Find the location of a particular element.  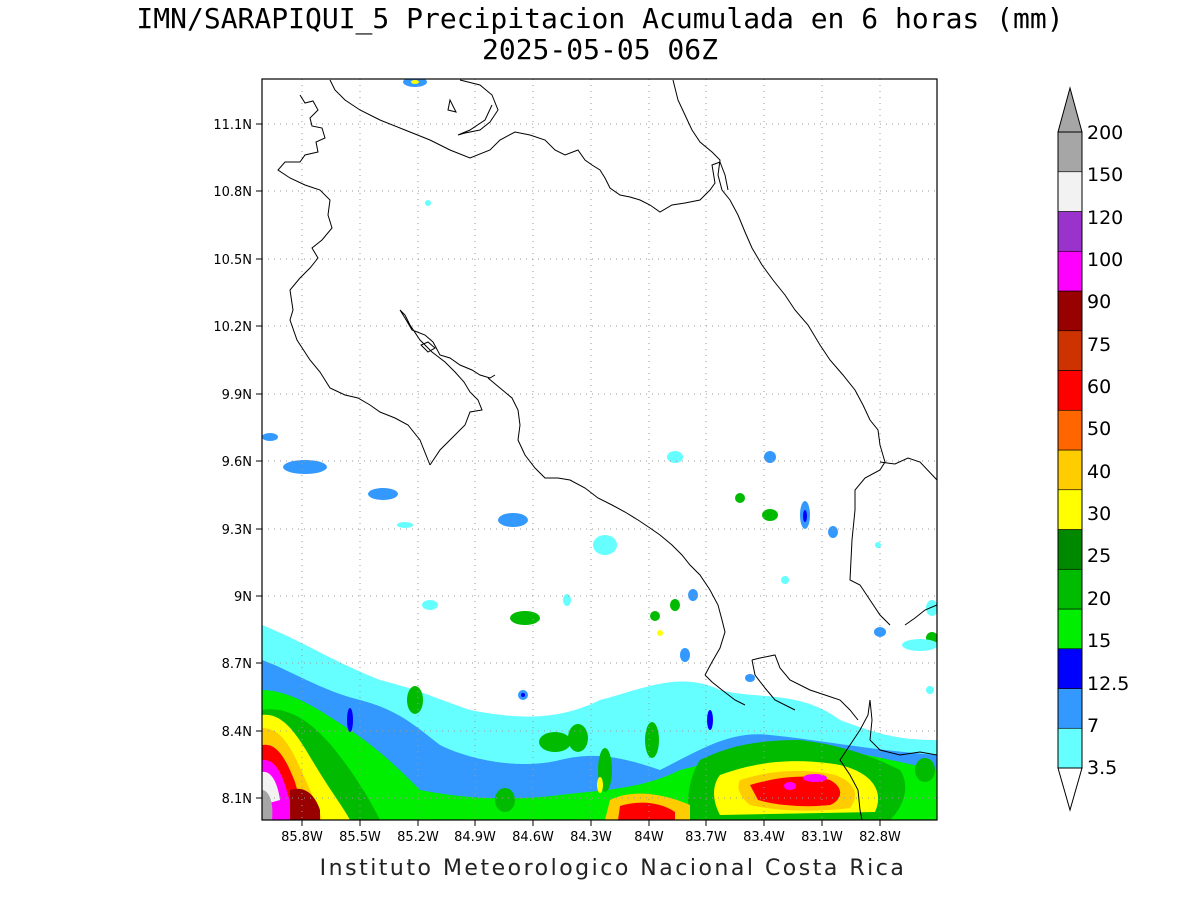

chart-subtitle-date: 2025-05-05 06Z is located at coordinates (599, 49).